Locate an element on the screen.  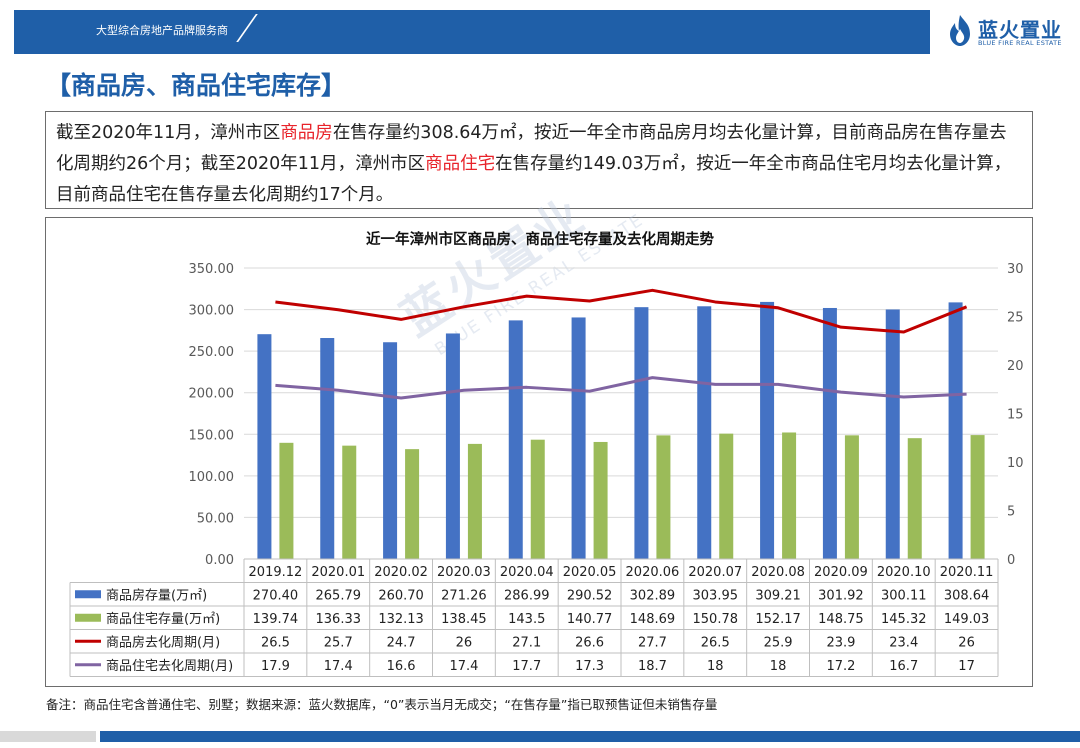
data-label: 17.7 is located at coordinates (526, 666).